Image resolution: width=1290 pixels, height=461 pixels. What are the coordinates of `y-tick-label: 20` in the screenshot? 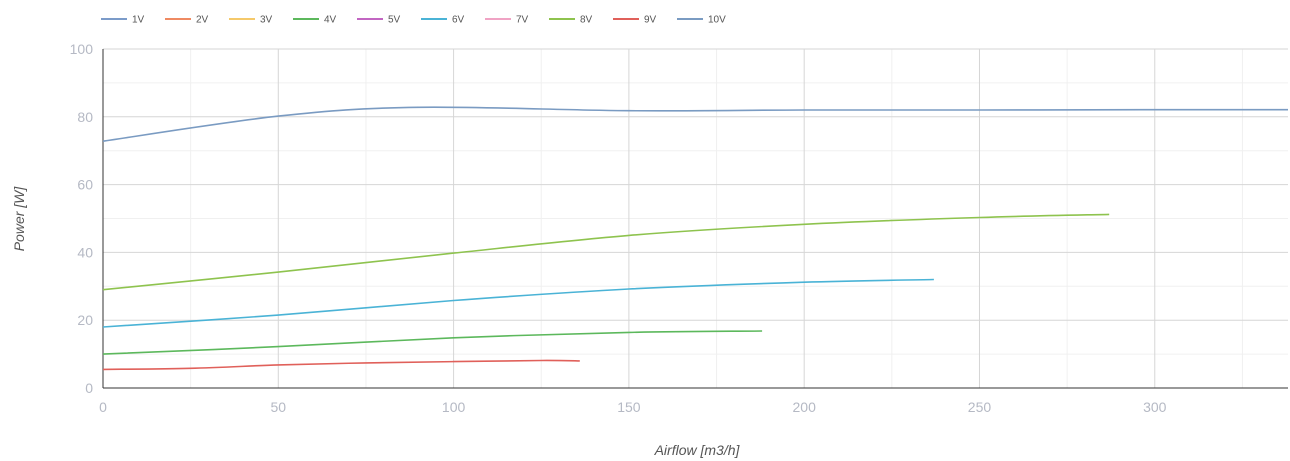 It's located at (85, 320).